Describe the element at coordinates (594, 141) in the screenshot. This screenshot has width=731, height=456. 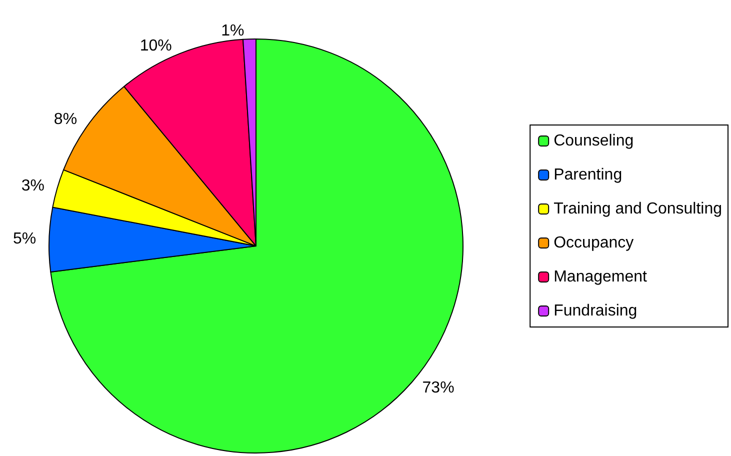
I see `legend-label: Counseling` at that location.